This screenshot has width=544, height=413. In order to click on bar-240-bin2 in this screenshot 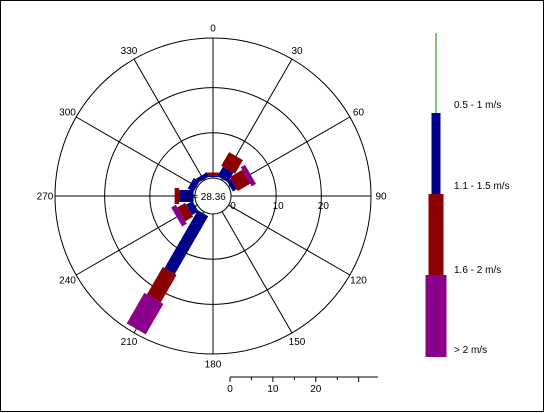, I will do `click(185, 212)`.